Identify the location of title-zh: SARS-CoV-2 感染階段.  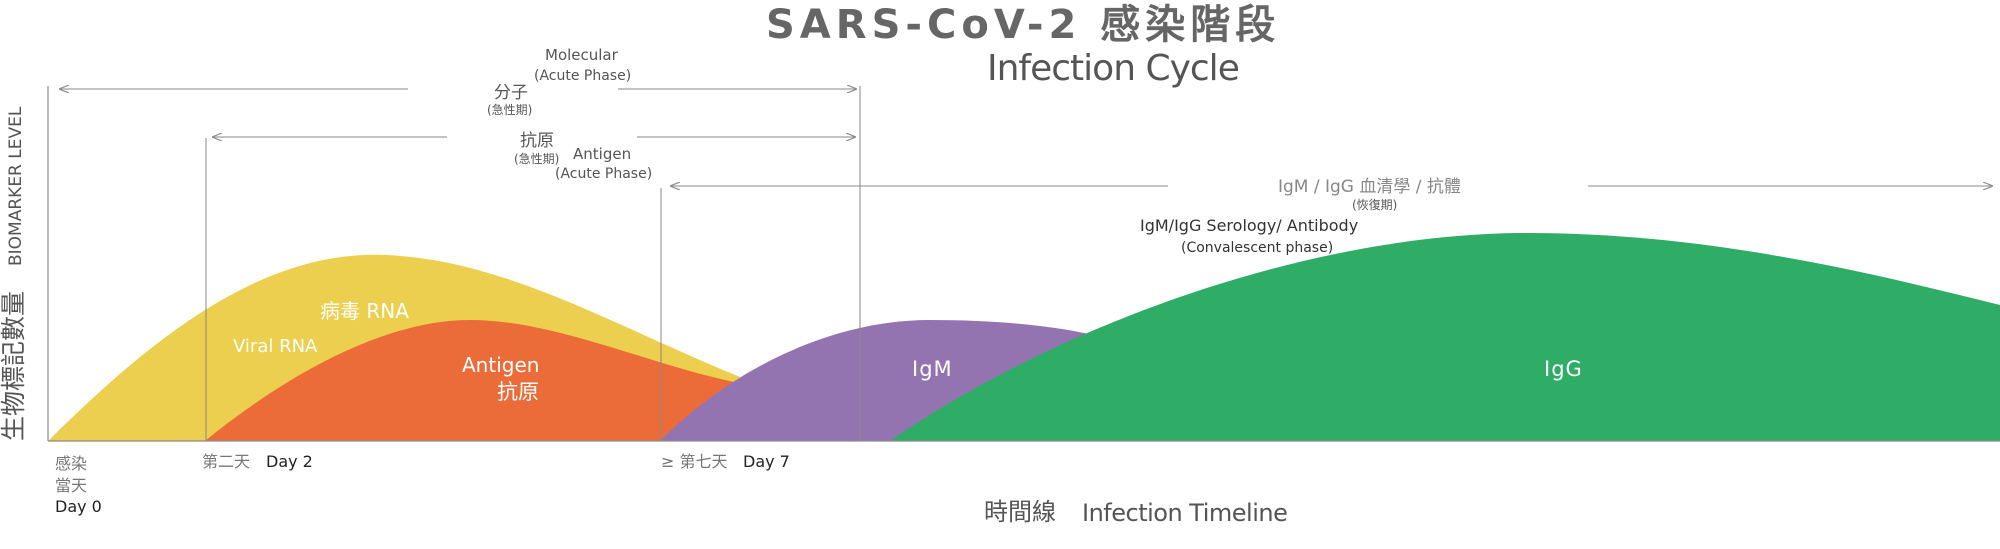
(1023, 25).